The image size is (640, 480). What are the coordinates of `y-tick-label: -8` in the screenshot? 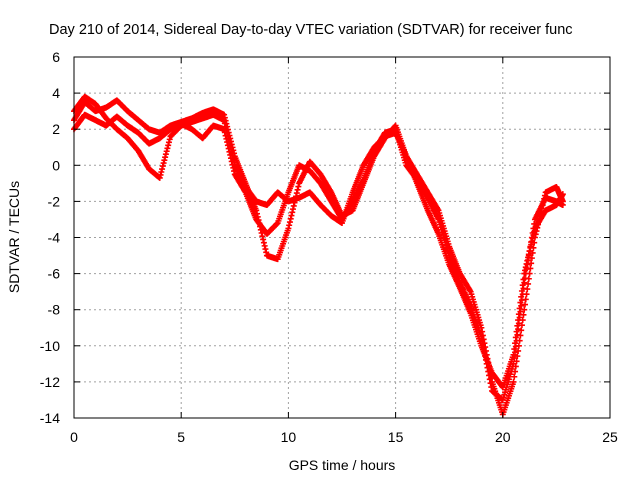 It's located at (54, 310).